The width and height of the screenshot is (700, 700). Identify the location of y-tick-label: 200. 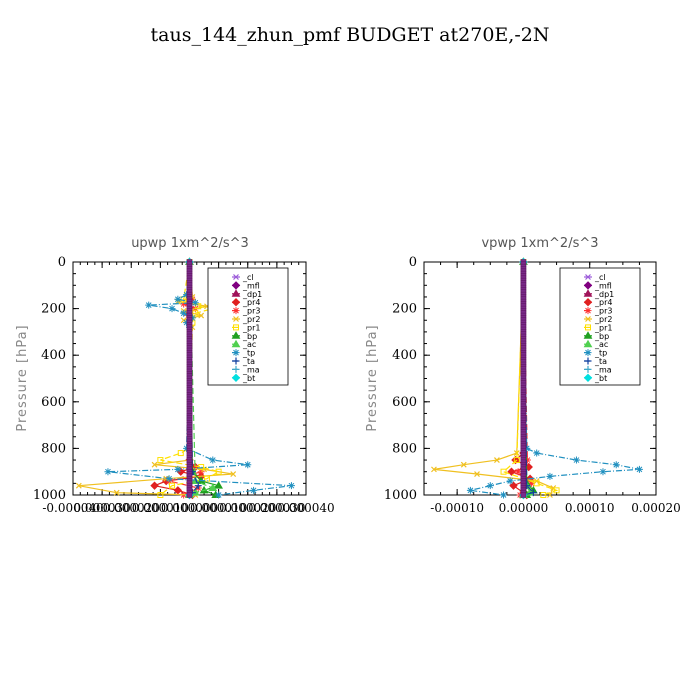
(53, 309).